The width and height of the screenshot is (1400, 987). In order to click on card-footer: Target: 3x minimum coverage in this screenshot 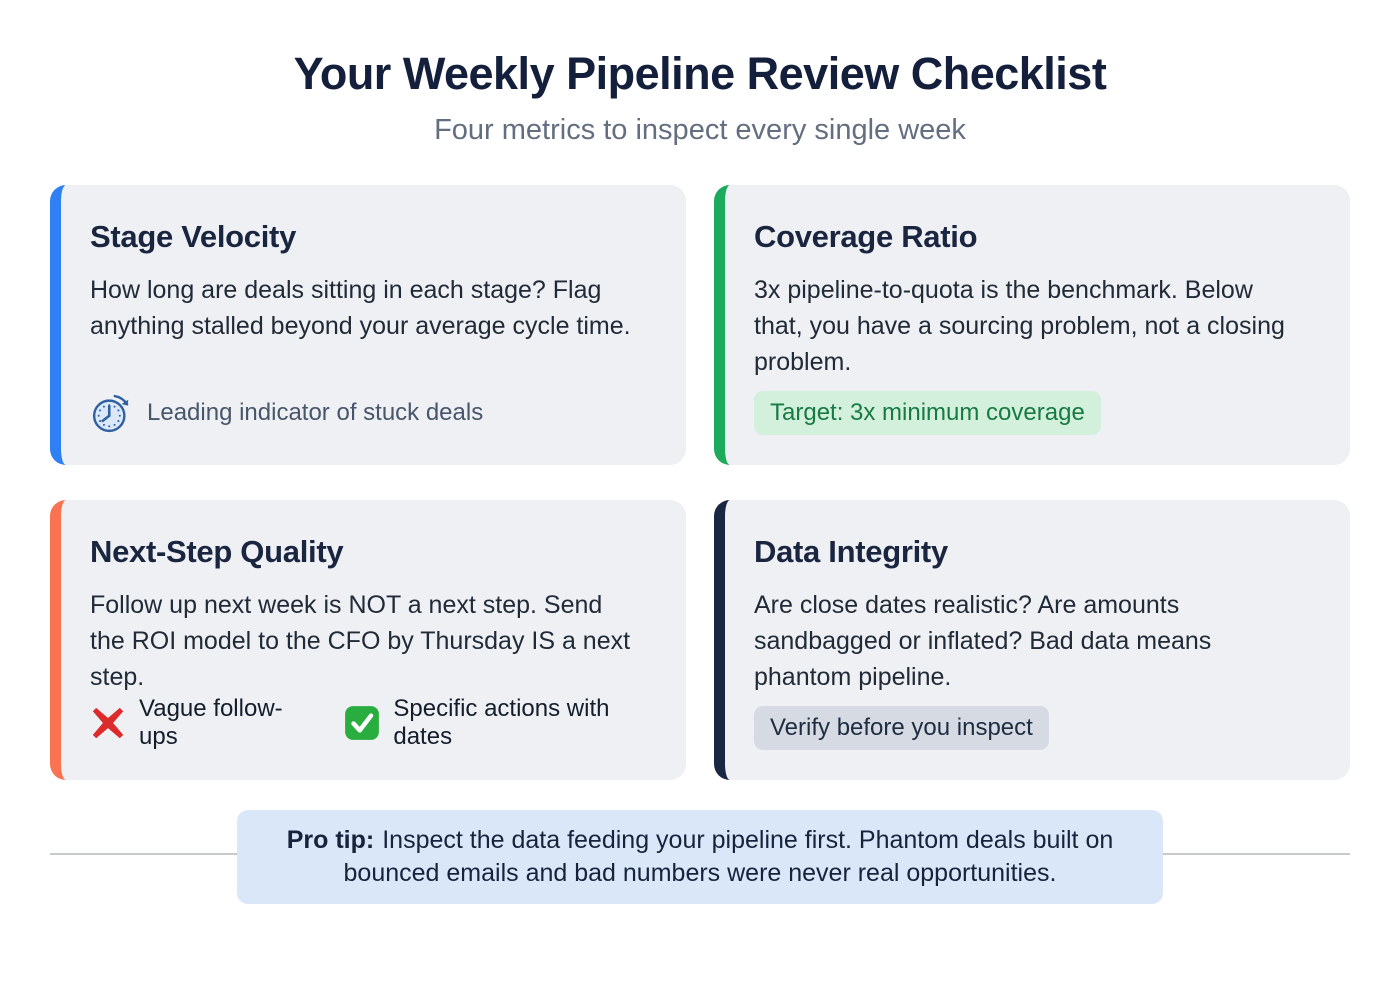, I will do `click(1030, 413)`.